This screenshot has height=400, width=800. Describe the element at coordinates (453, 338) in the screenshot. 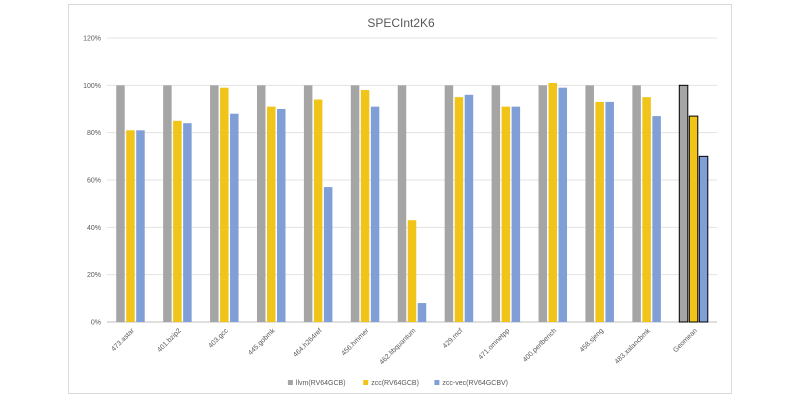

I see `x-category-label: 429.mcf` at that location.